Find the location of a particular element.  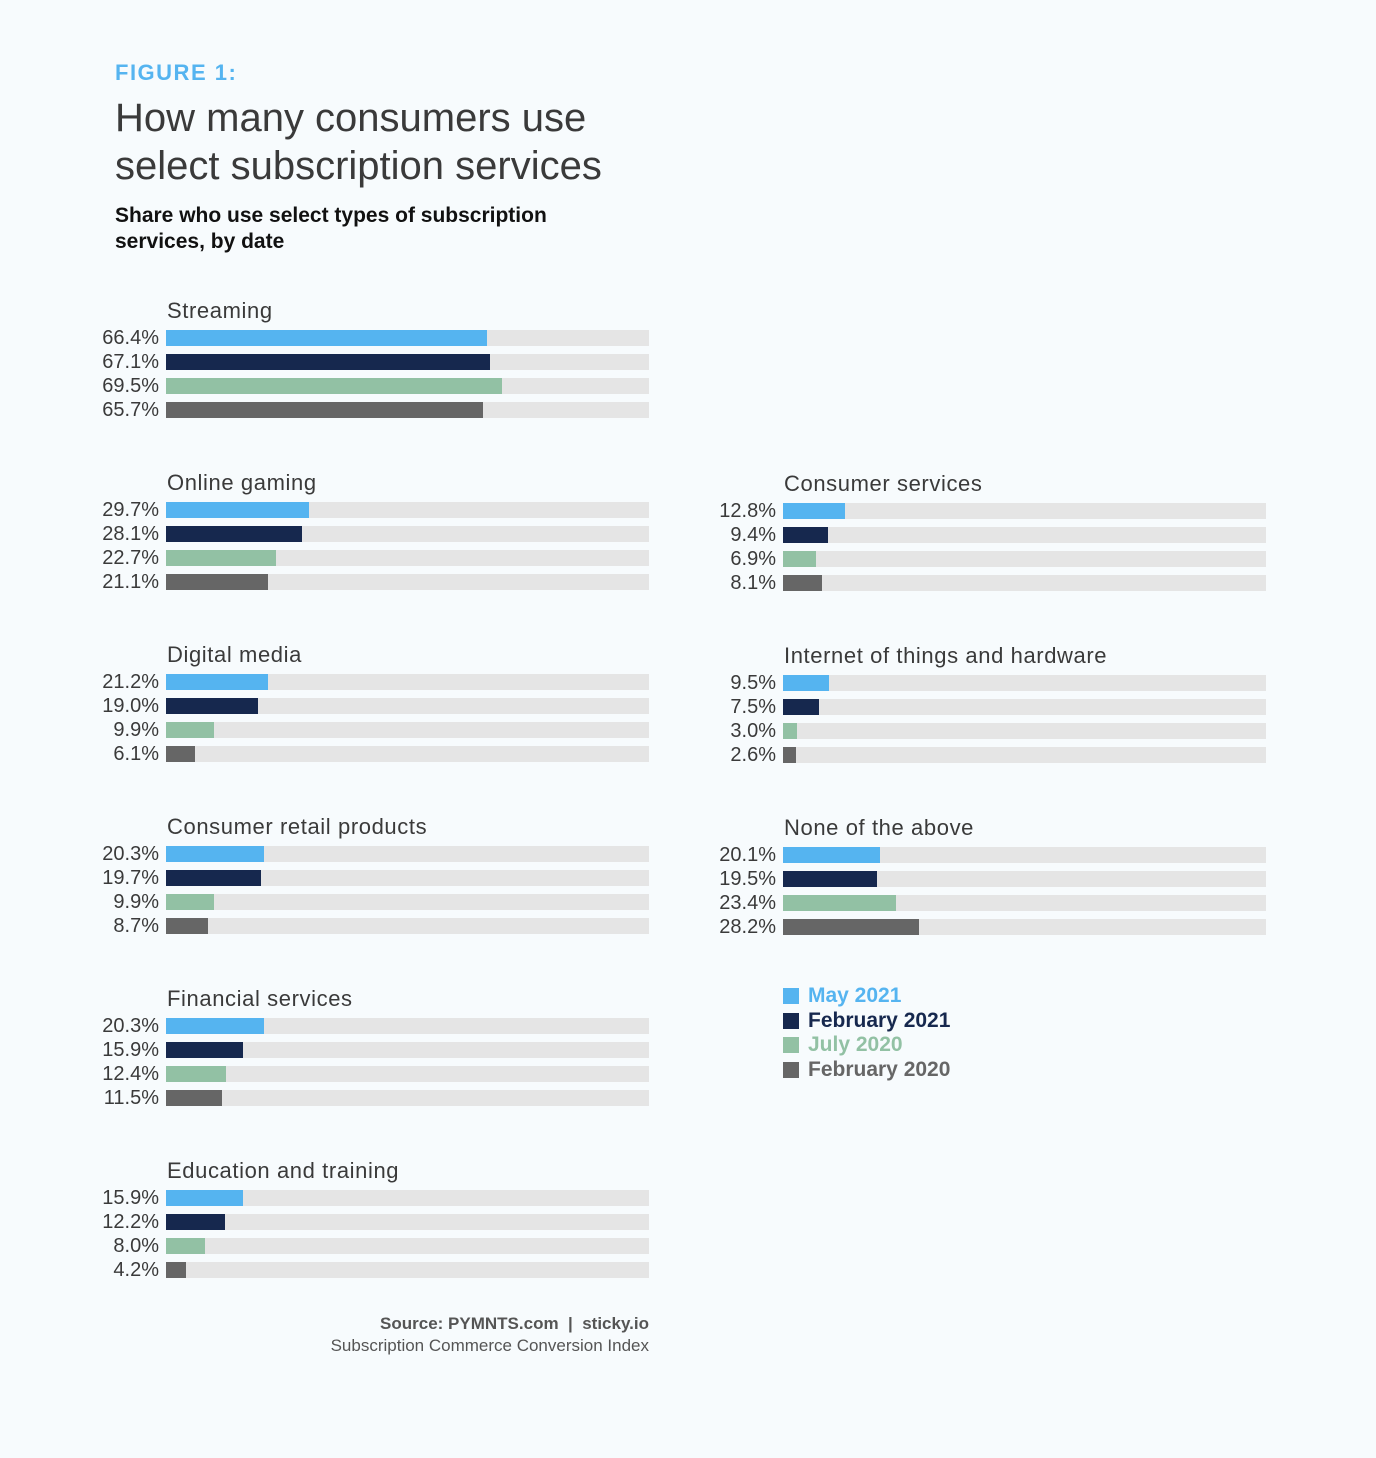

bar-row: 2.6% is located at coordinates (998, 755).